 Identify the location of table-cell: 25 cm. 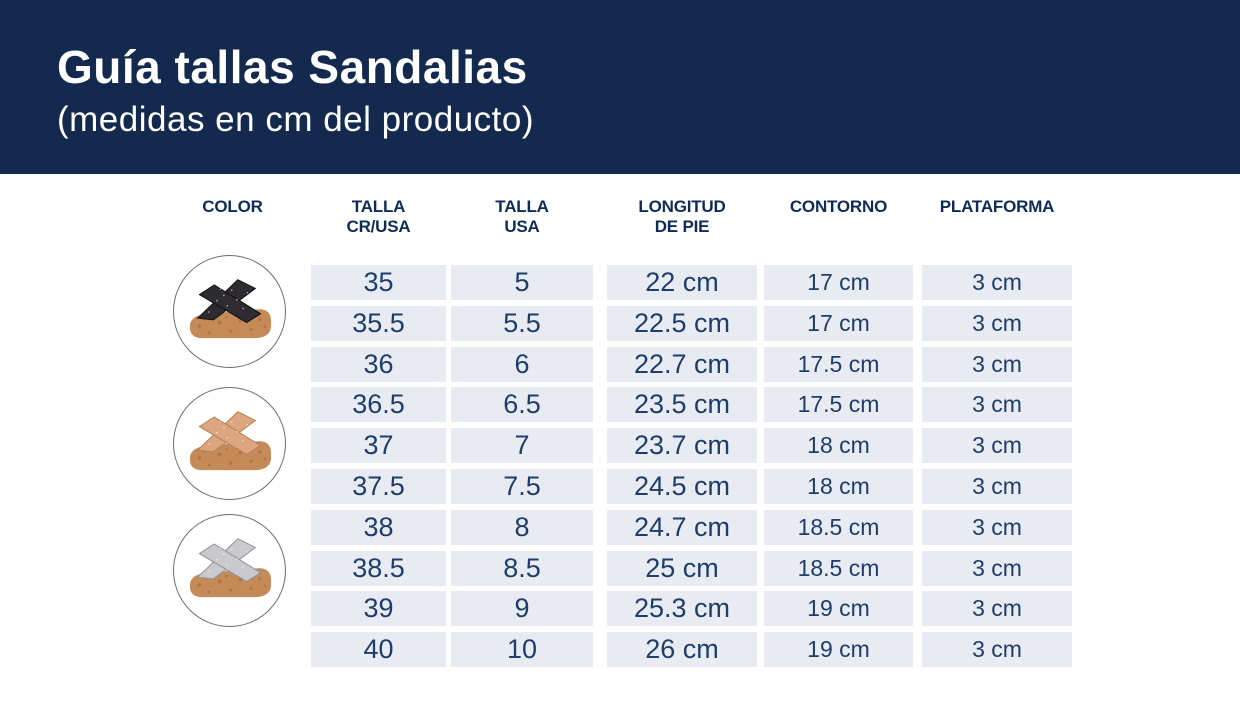
(682, 568).